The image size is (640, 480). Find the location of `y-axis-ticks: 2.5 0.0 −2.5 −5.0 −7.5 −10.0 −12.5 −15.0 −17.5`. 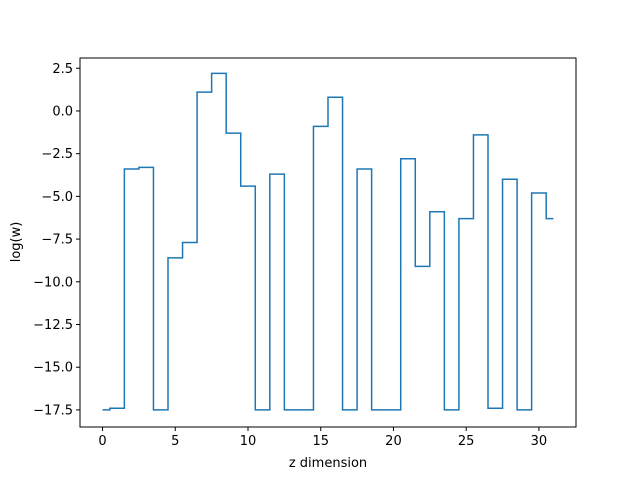

y-axis-ticks: 2.5 0.0 −2.5 −5.0 −7.5 −10.0 −12.5 −15.0 −17.5 is located at coordinates (56, 240).